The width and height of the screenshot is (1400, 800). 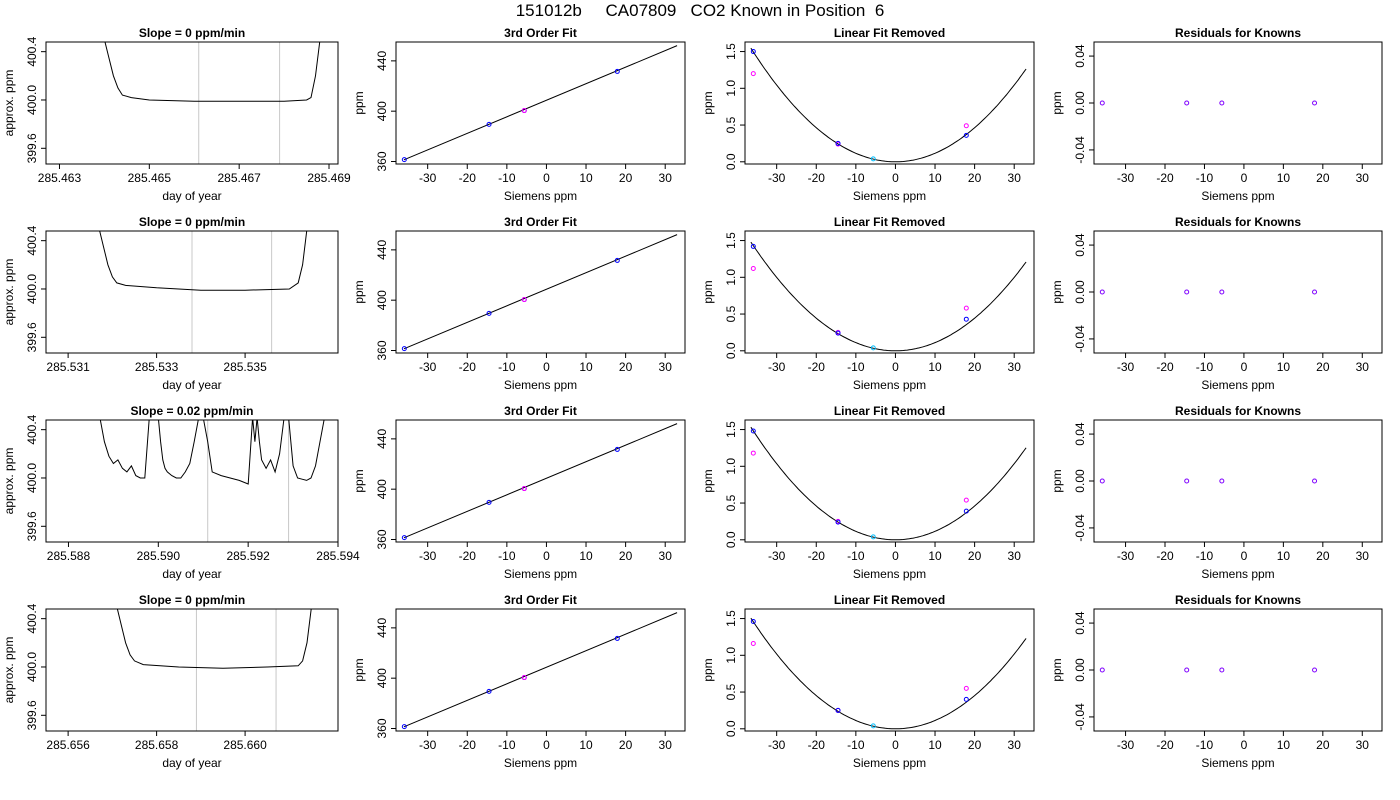 What do you see at coordinates (69, 556) in the screenshot?
I see `x-tick-label: 285.588` at bounding box center [69, 556].